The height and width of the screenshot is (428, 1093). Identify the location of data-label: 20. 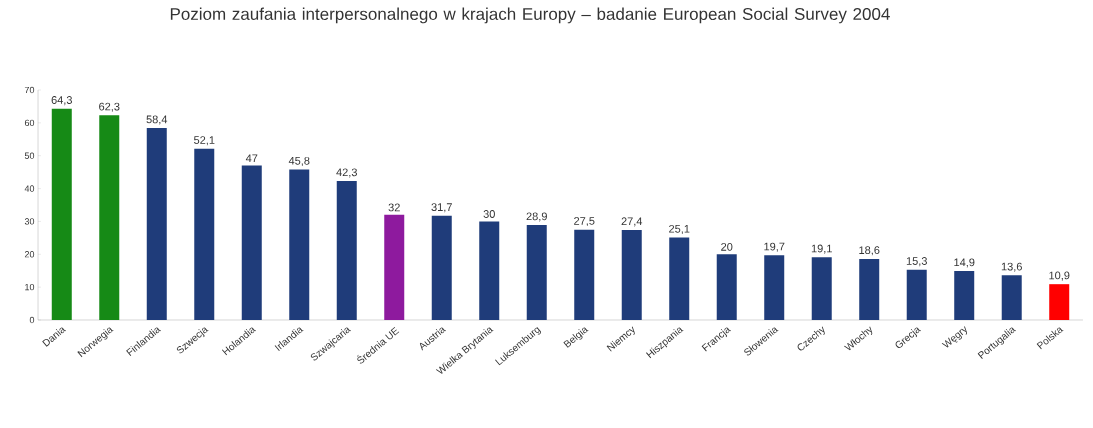
(727, 246).